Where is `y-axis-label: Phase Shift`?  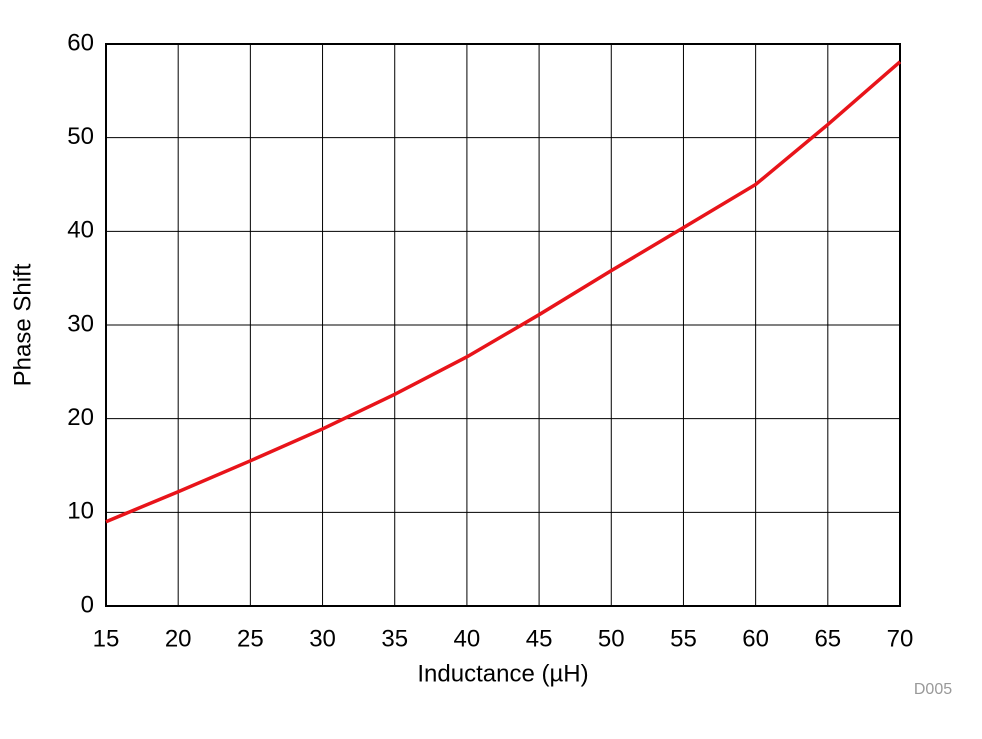 y-axis-label: Phase Shift is located at coordinates (22, 324).